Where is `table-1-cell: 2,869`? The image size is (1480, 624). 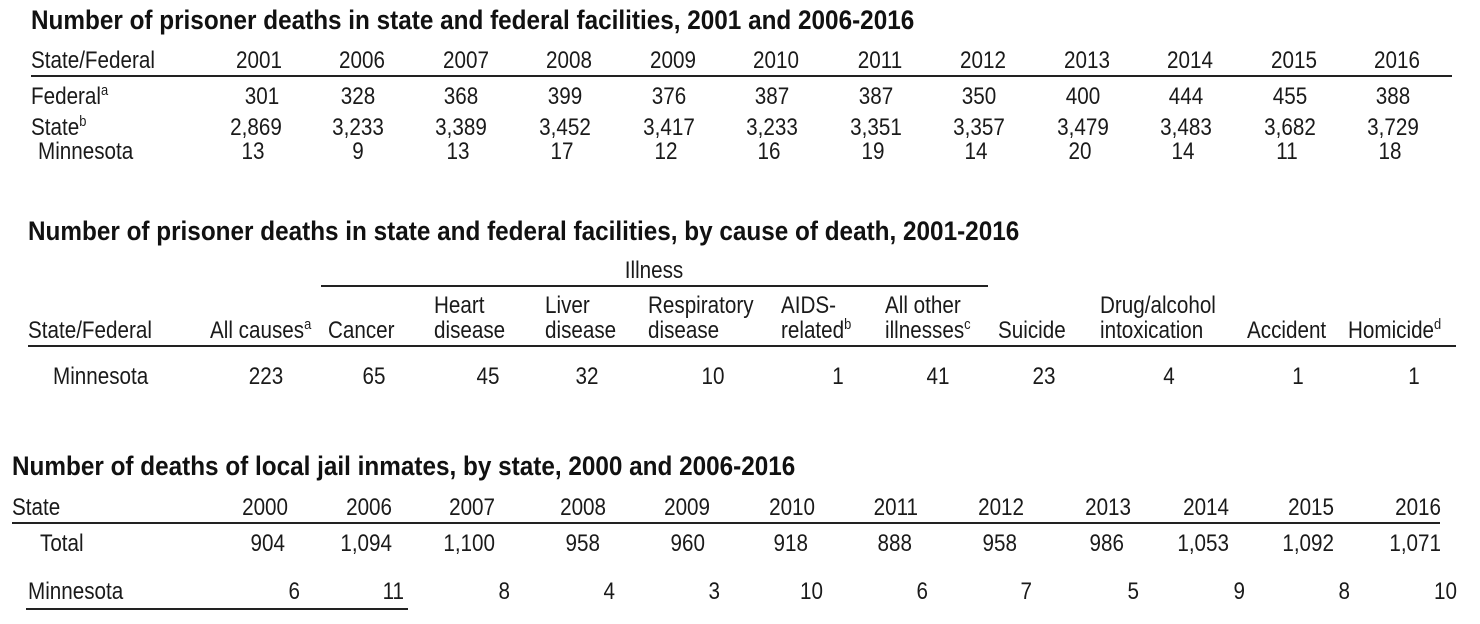 table-1-cell: 2,869 is located at coordinates (256, 127).